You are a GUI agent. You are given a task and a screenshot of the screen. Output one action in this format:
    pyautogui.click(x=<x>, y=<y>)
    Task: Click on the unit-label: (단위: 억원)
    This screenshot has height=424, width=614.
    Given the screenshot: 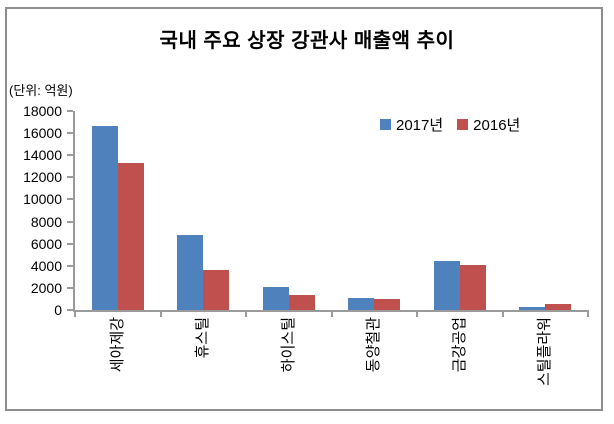 What is the action you would take?
    pyautogui.click(x=41, y=90)
    